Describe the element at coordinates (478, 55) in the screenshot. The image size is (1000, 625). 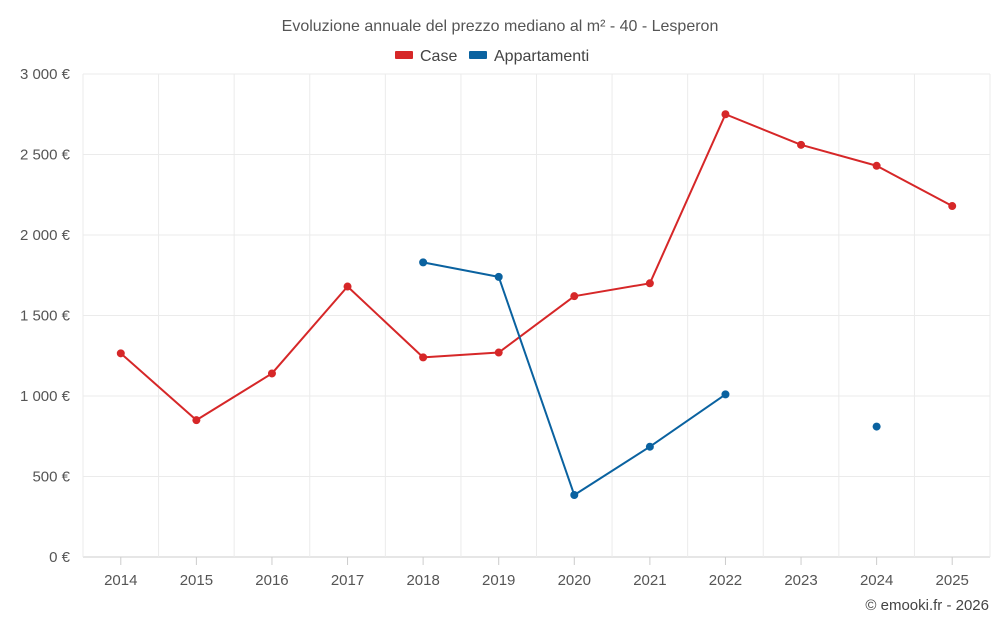
I see `legend-swatch-appartamenti` at that location.